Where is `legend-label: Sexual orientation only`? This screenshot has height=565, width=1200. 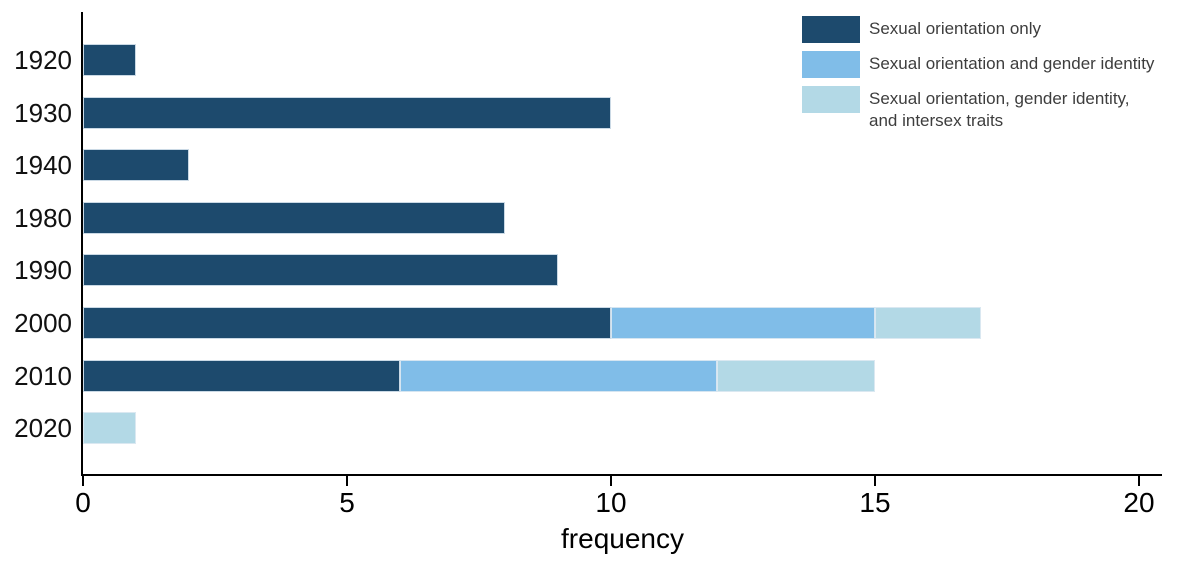 legend-label: Sexual orientation only is located at coordinates (955, 28).